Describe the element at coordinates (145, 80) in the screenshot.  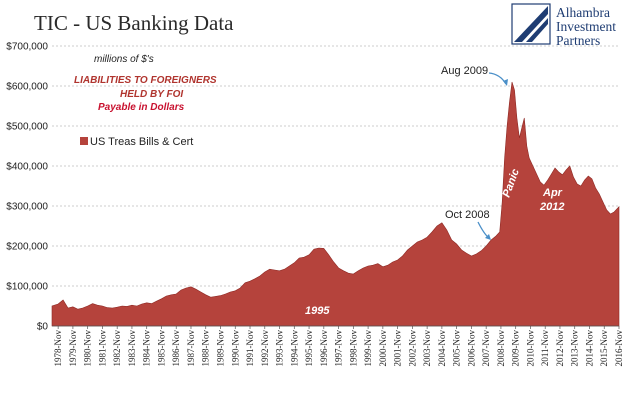
I see `label-line-1: LIABILITIES TO FOREIGNERS` at that location.